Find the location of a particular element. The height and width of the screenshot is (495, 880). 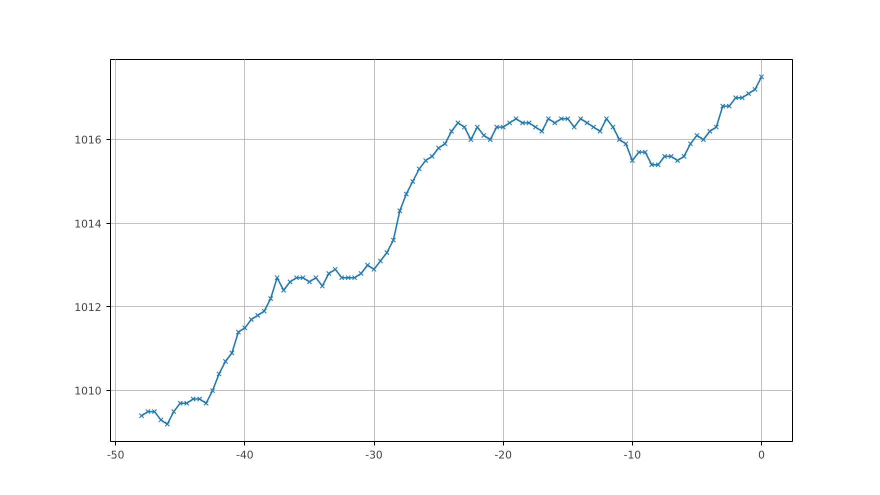

x-tick-label: -20 is located at coordinates (503, 455).